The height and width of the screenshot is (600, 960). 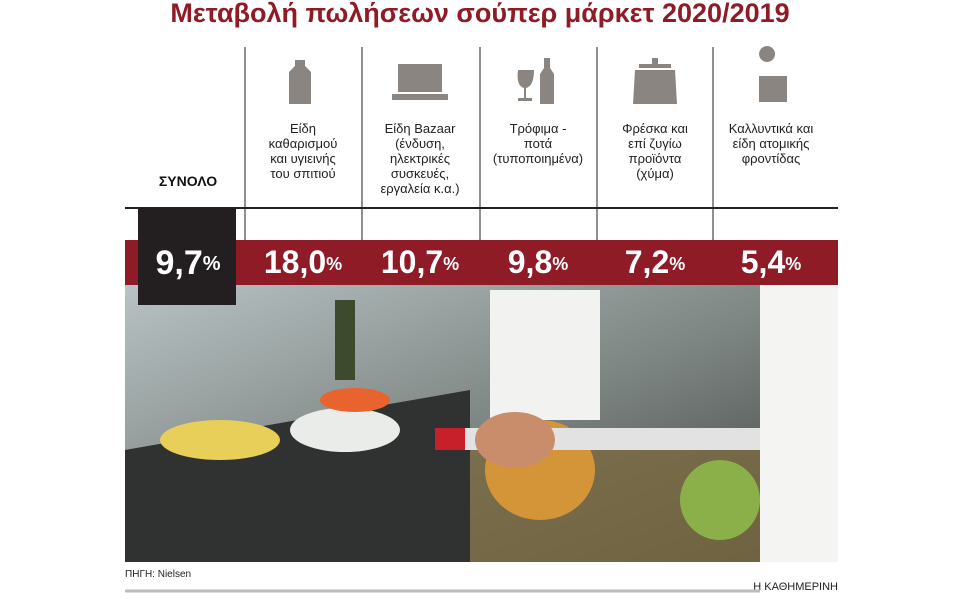 What do you see at coordinates (303, 128) in the screenshot?
I see `category-label: Είδη` at bounding box center [303, 128].